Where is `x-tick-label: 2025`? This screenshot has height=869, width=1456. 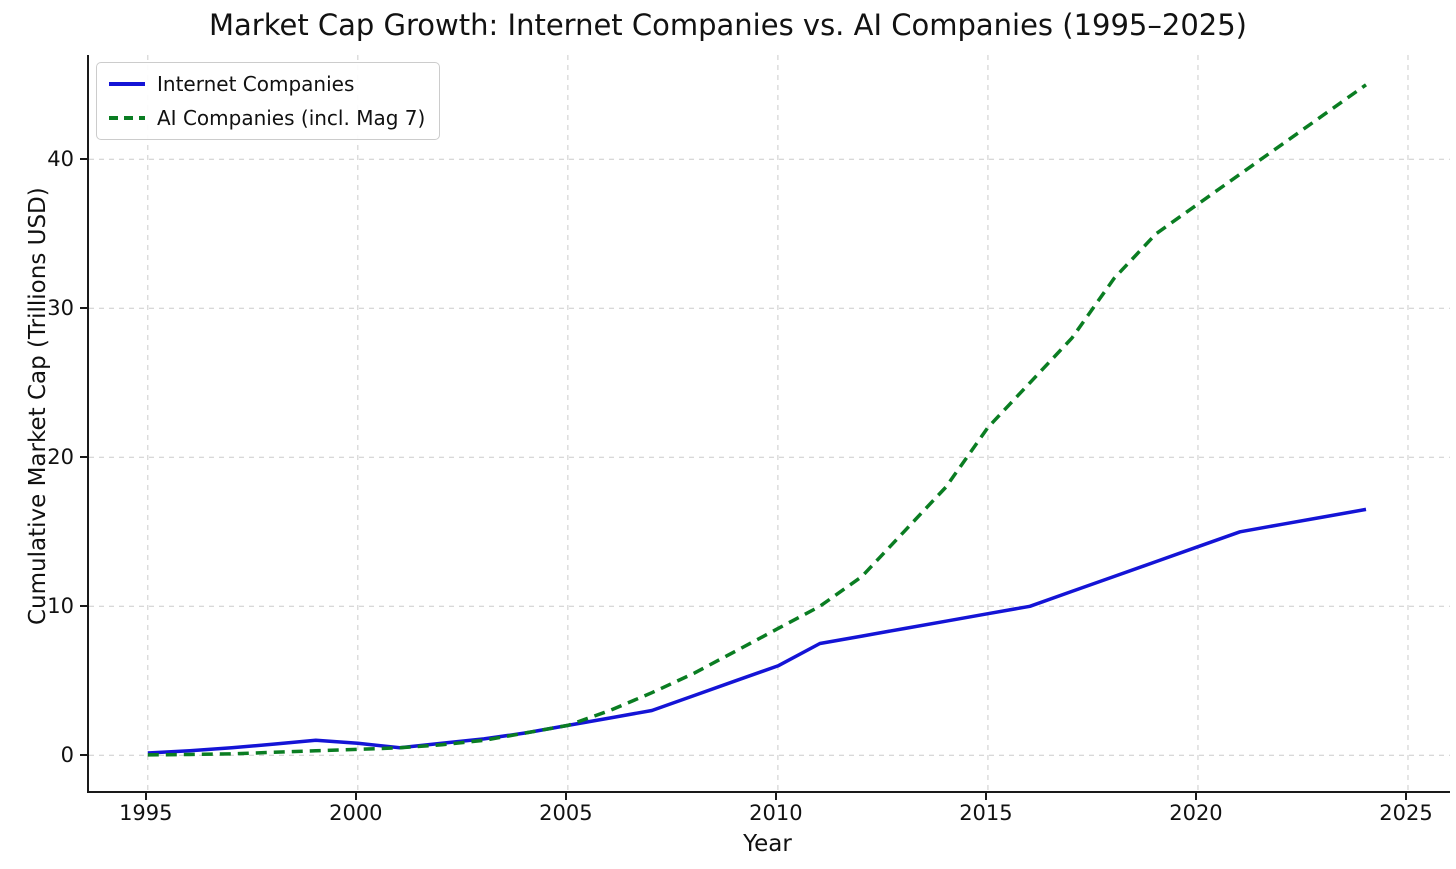
x-tick-label: 2025 is located at coordinates (1406, 813).